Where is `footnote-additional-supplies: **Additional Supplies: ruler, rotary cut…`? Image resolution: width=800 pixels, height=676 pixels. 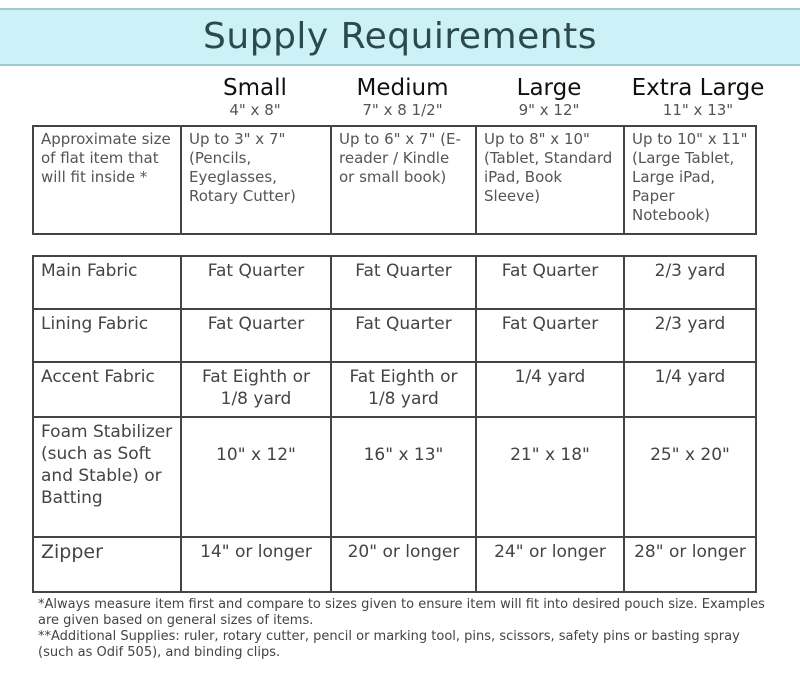 footnote-additional-supplies: **Additional Supplies: ruler, rotary cut… is located at coordinates (389, 644).